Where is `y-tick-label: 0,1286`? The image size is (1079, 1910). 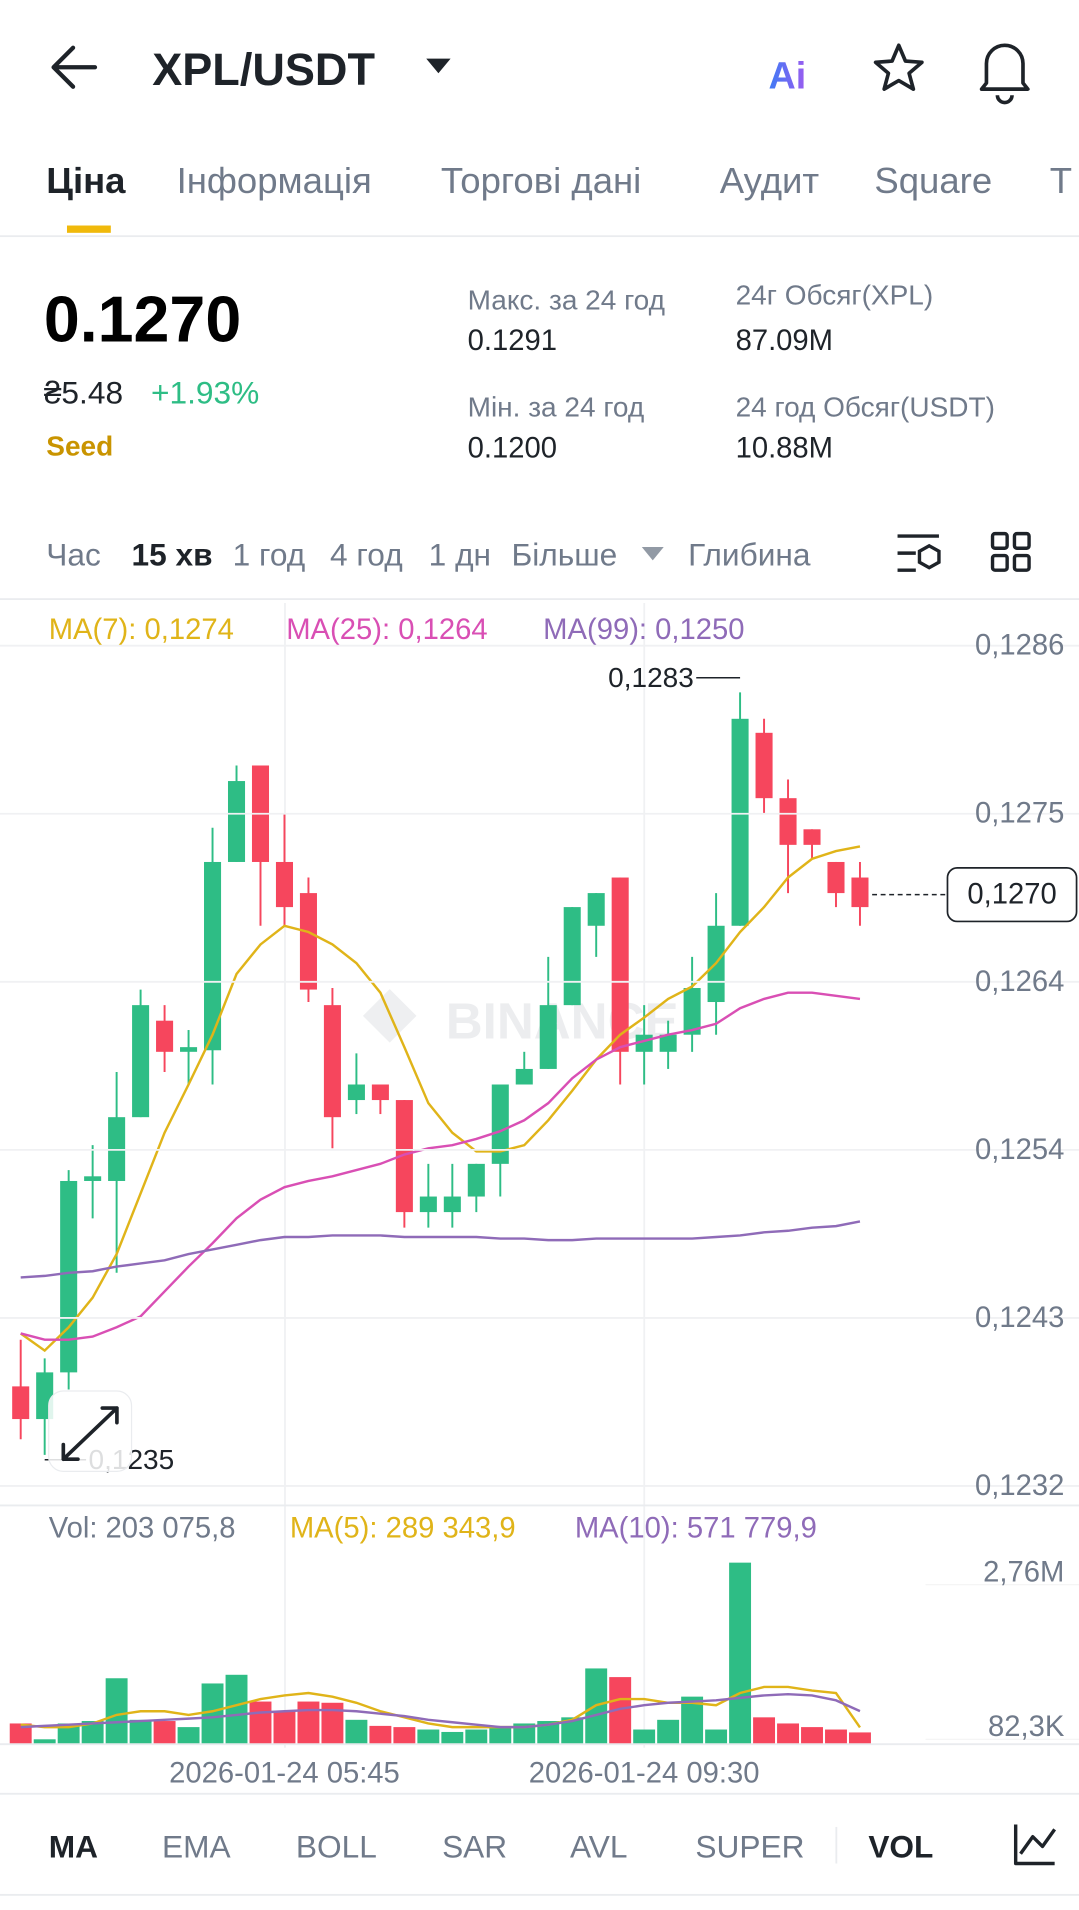
y-tick-label: 0,1286 is located at coordinates (1019, 646).